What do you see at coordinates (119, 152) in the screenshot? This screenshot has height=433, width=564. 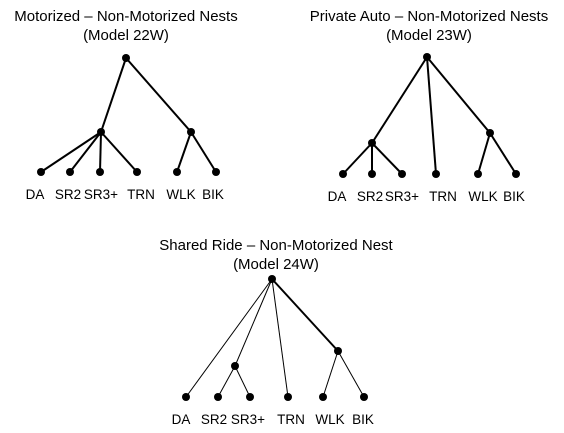 I see `tree-edge-m-l3` at bounding box center [119, 152].